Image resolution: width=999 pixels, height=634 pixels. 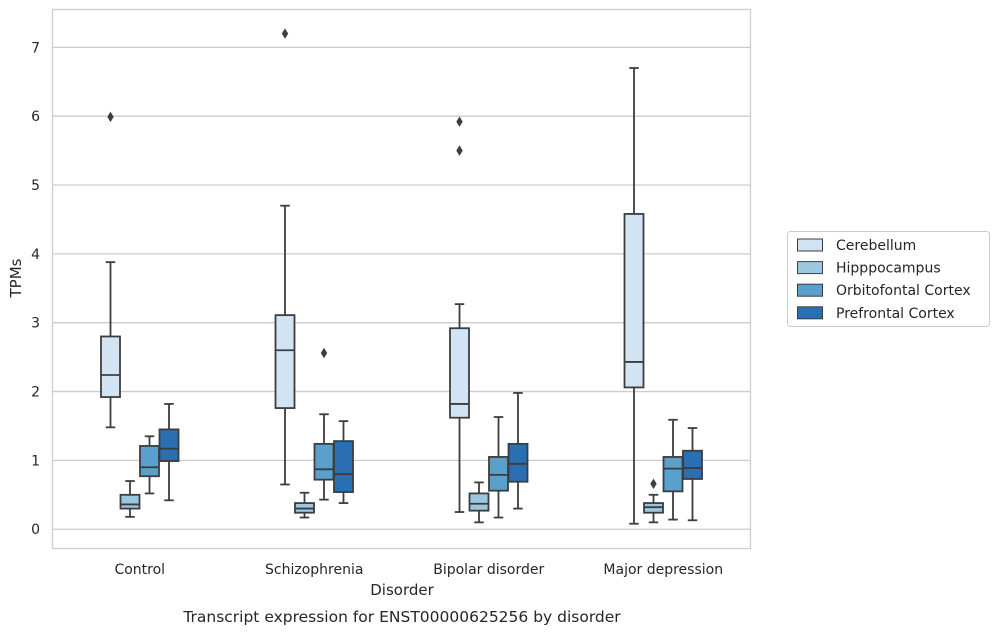 I want to click on y-tick-7: 7, so click(x=35, y=48).